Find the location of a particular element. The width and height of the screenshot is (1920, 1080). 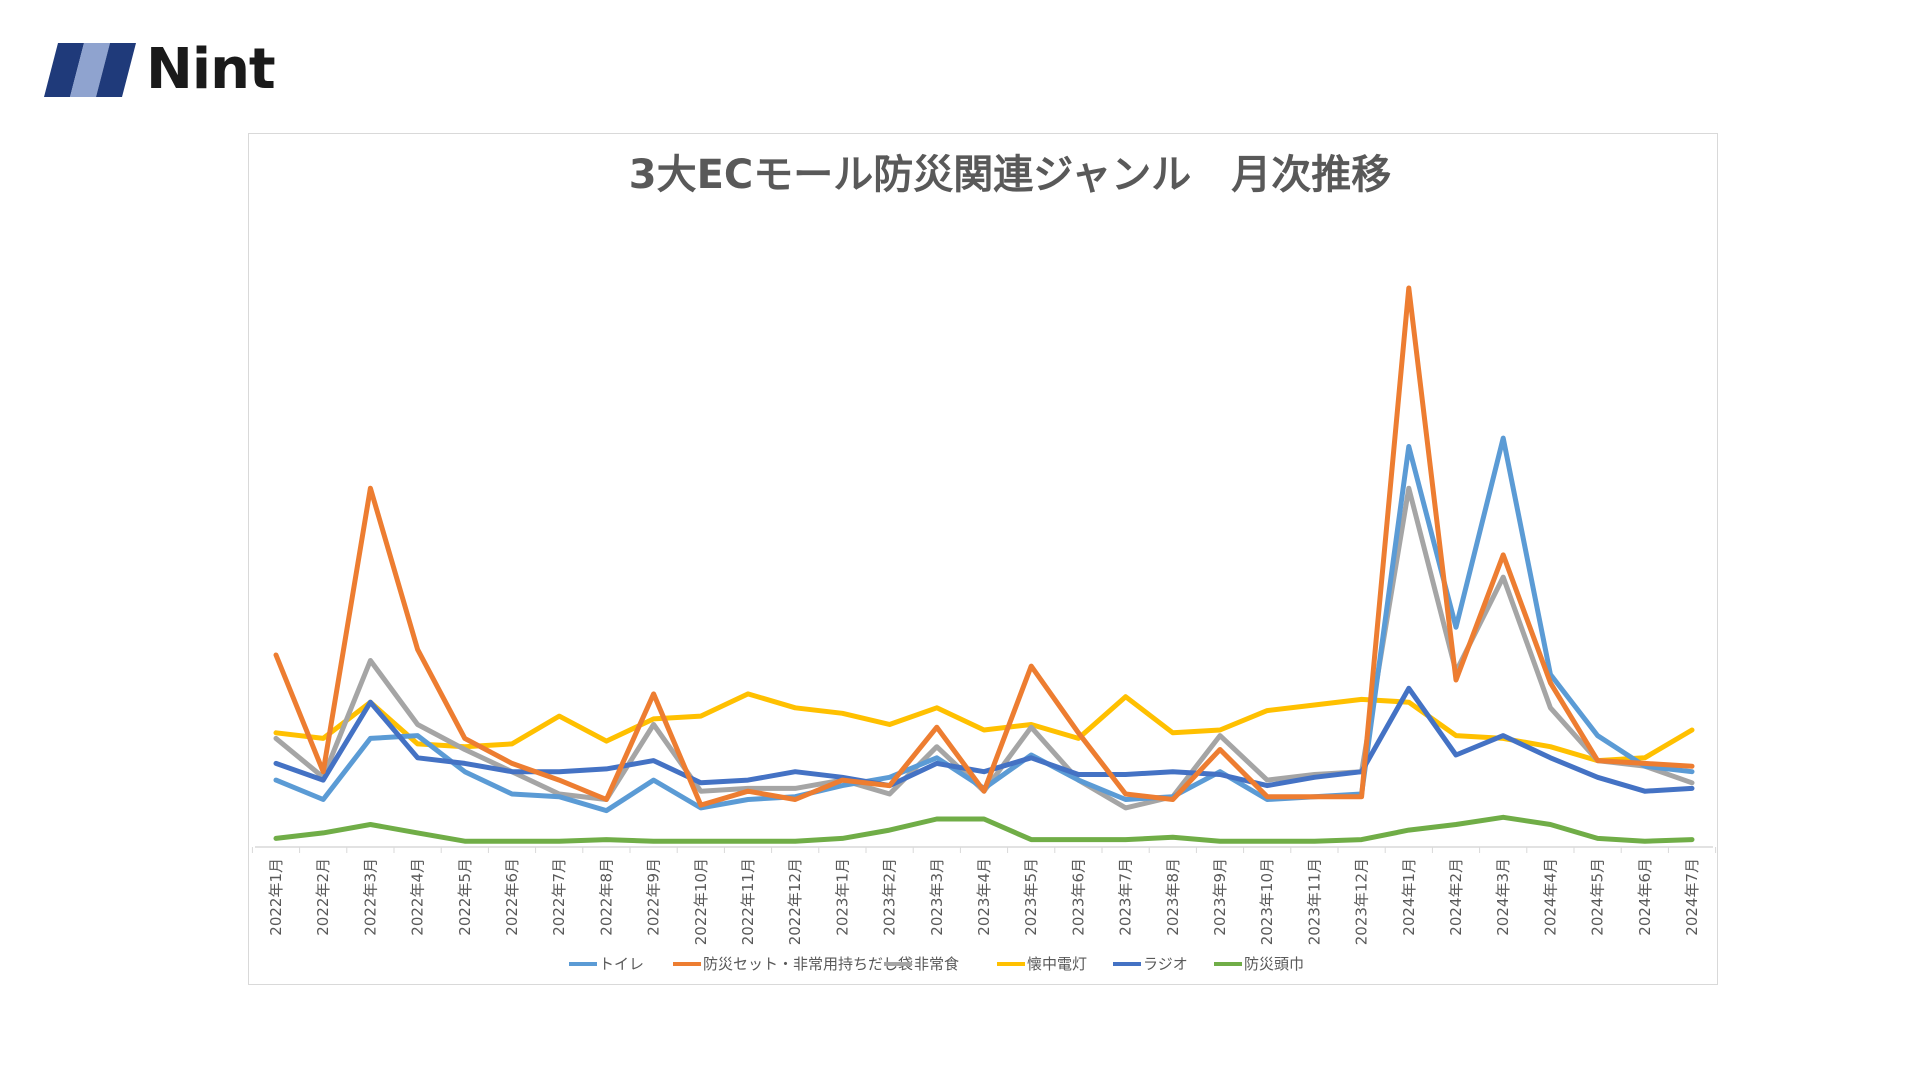

x-tick-label: 2022年3月 is located at coordinates (370, 897).